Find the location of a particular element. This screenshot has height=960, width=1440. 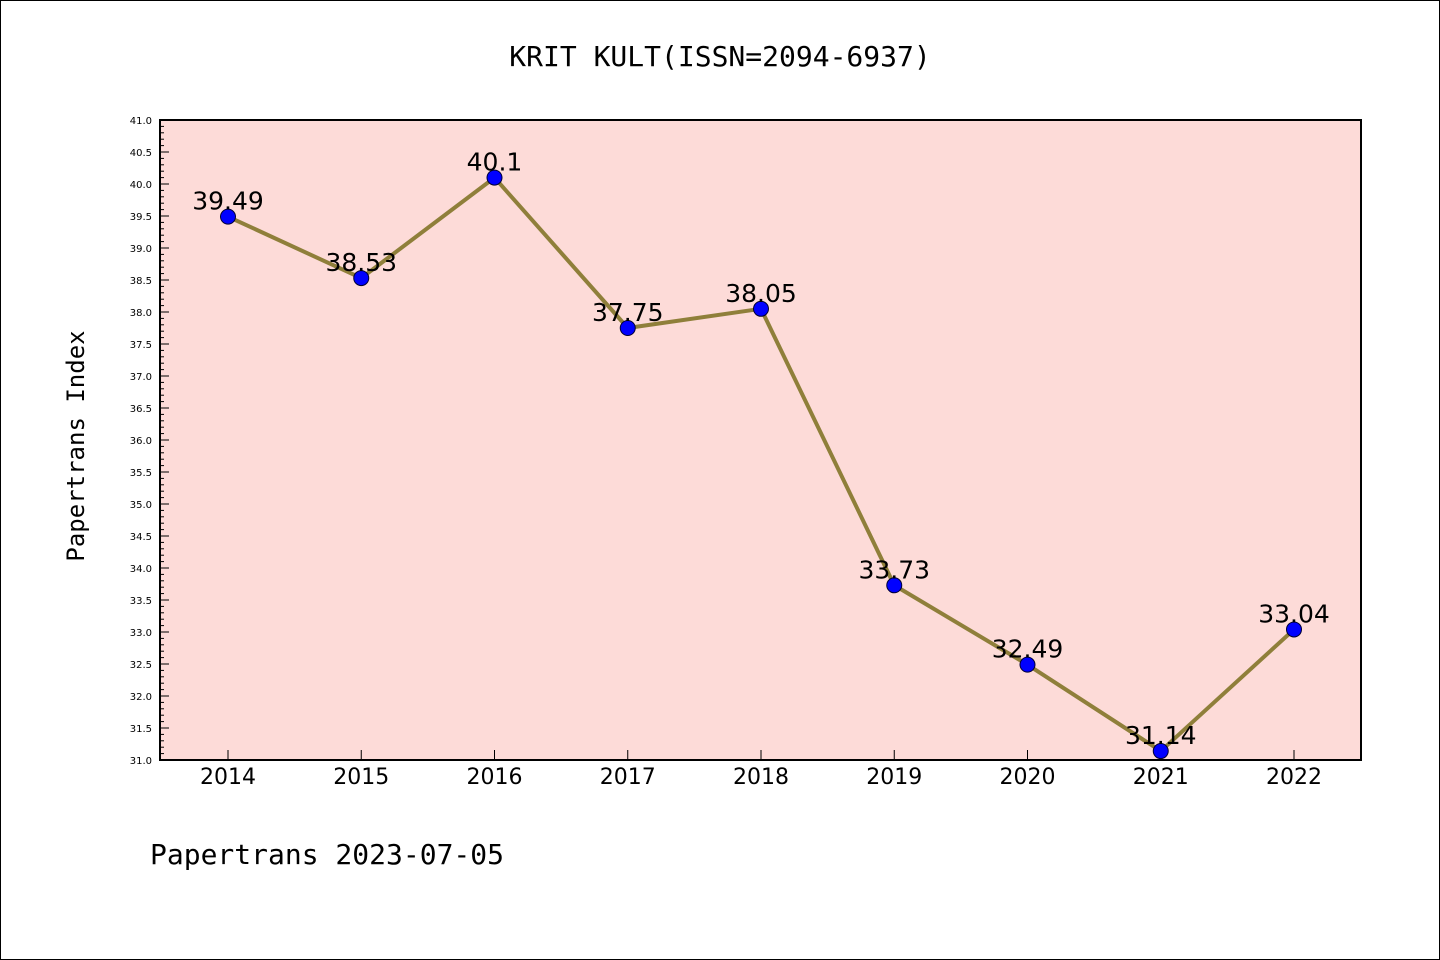

data-label: 38.53 is located at coordinates (361, 262).